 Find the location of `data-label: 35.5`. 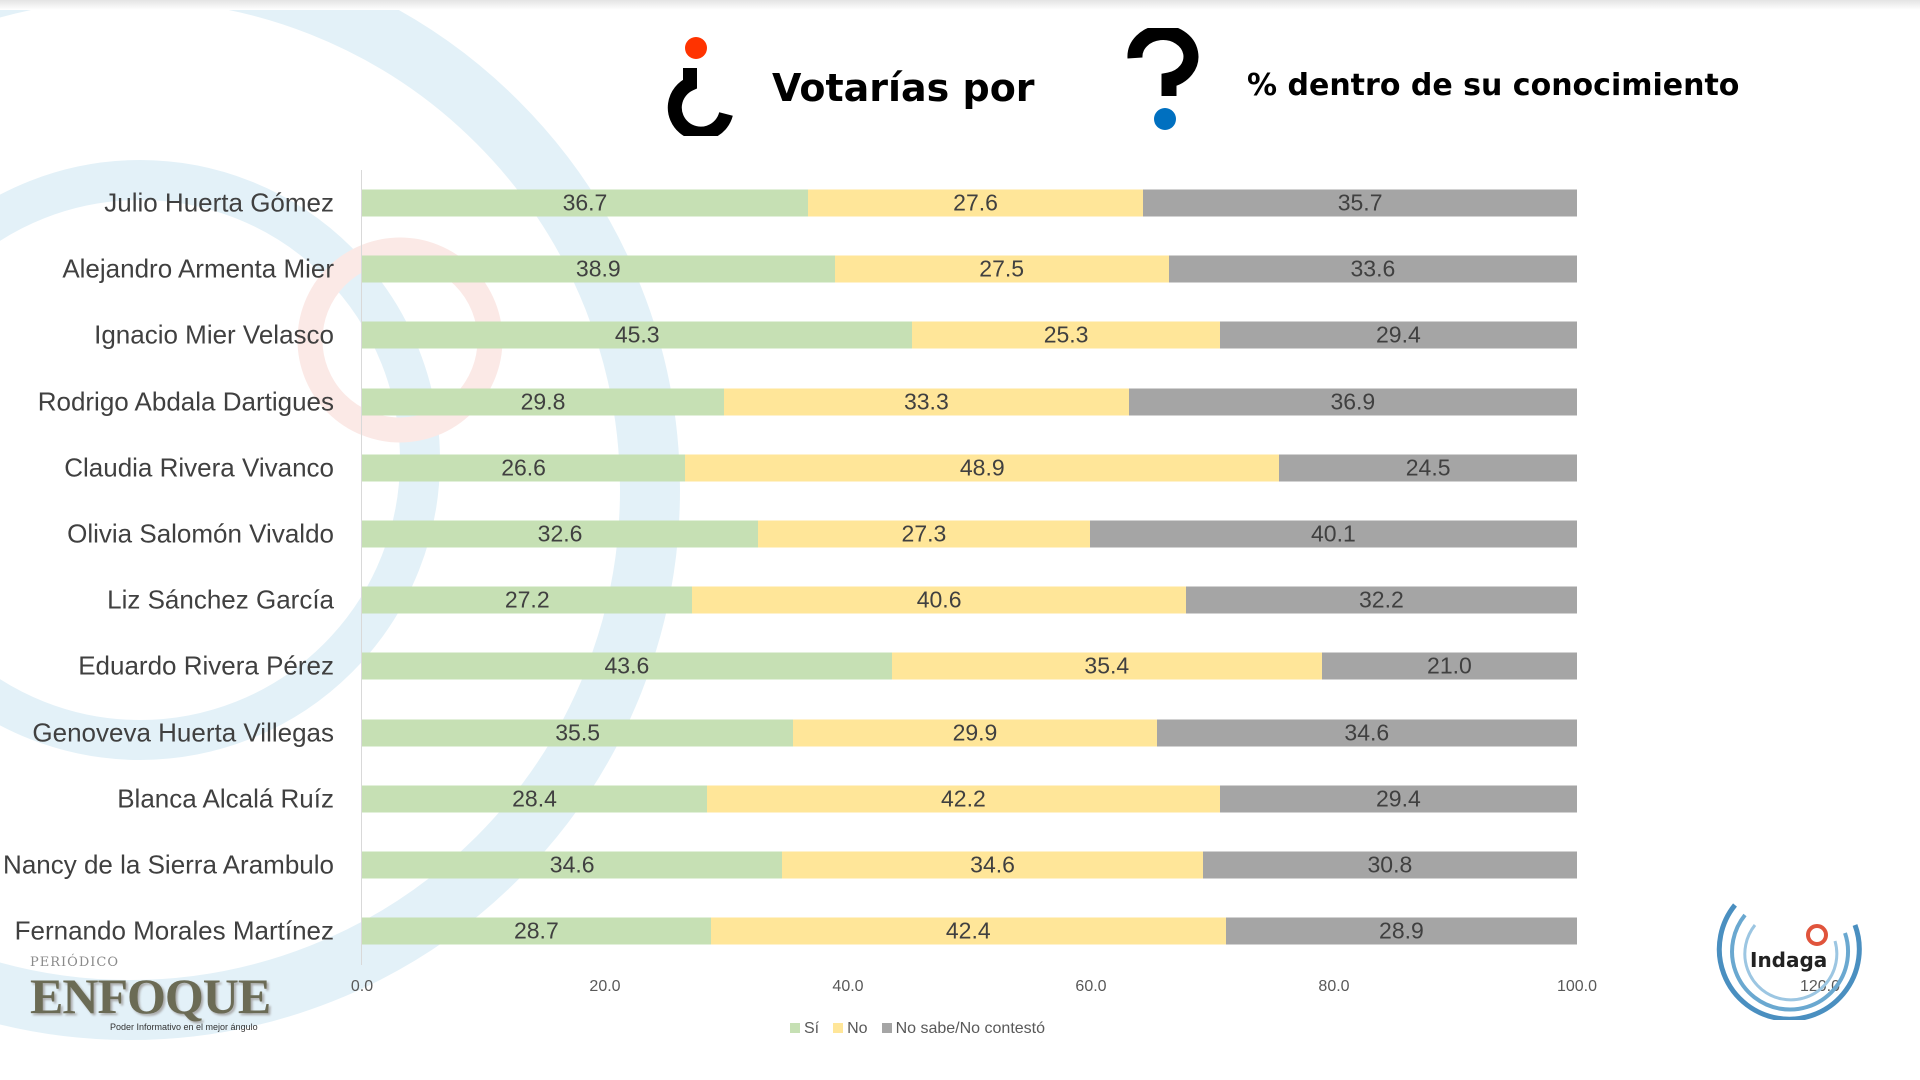

data-label: 35.5 is located at coordinates (578, 732).